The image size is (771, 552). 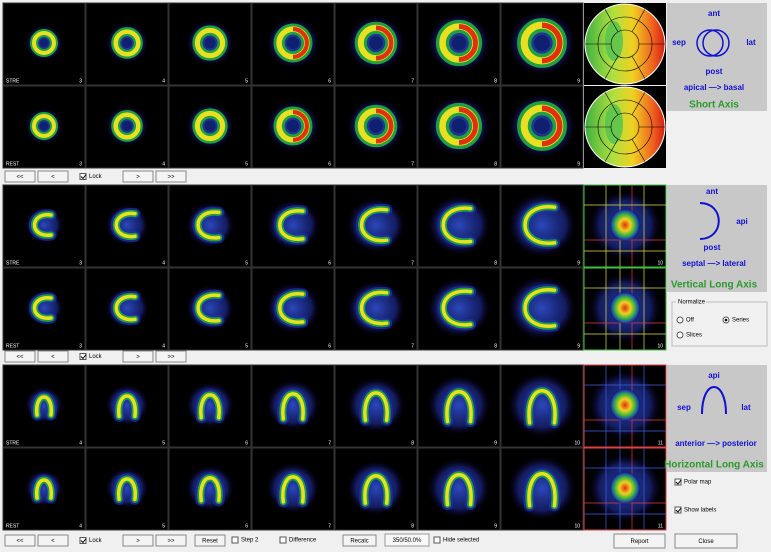 I want to click on diagram-label: api, so click(x=714, y=375).